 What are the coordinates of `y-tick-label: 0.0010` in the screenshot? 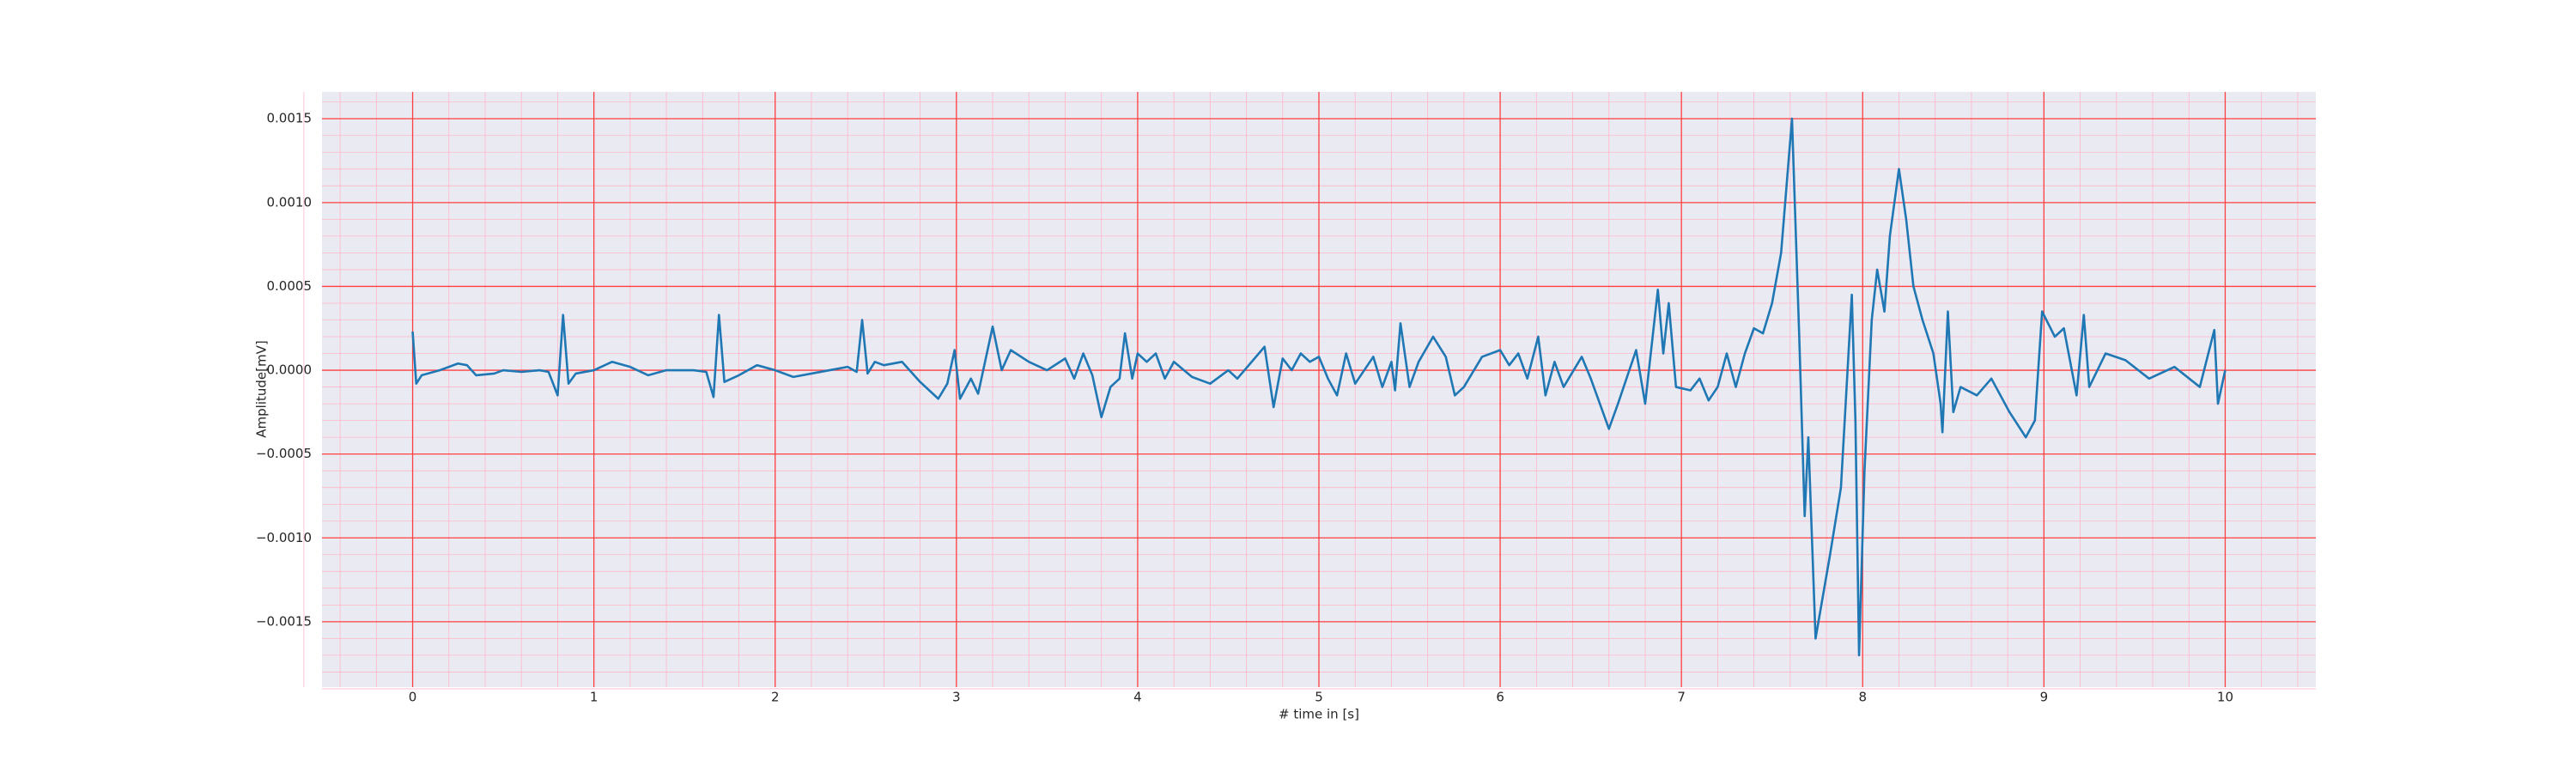 It's located at (290, 202).